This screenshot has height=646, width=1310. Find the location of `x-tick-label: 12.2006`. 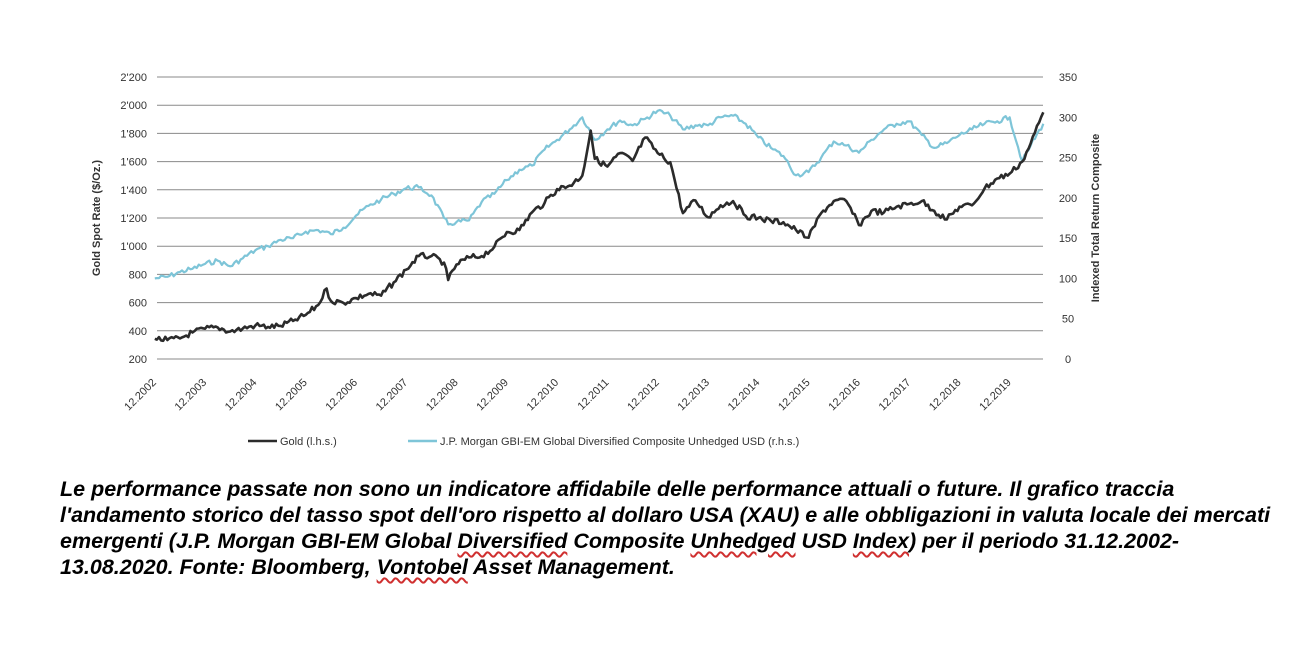

x-tick-label: 12.2006 is located at coordinates (341, 395).